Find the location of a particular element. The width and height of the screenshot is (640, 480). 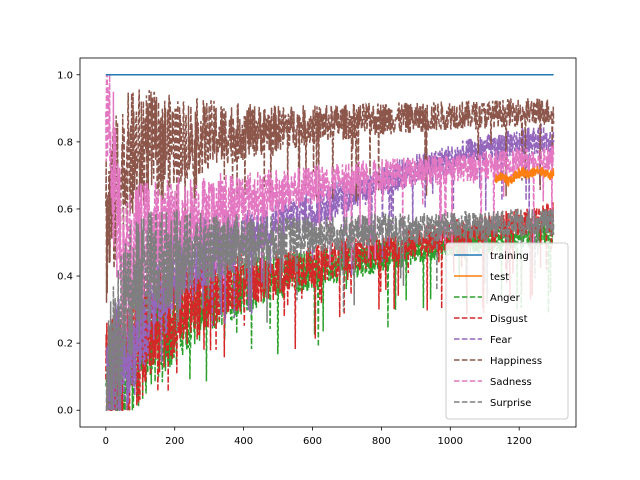

x-tick-label: 800 is located at coordinates (381, 441).